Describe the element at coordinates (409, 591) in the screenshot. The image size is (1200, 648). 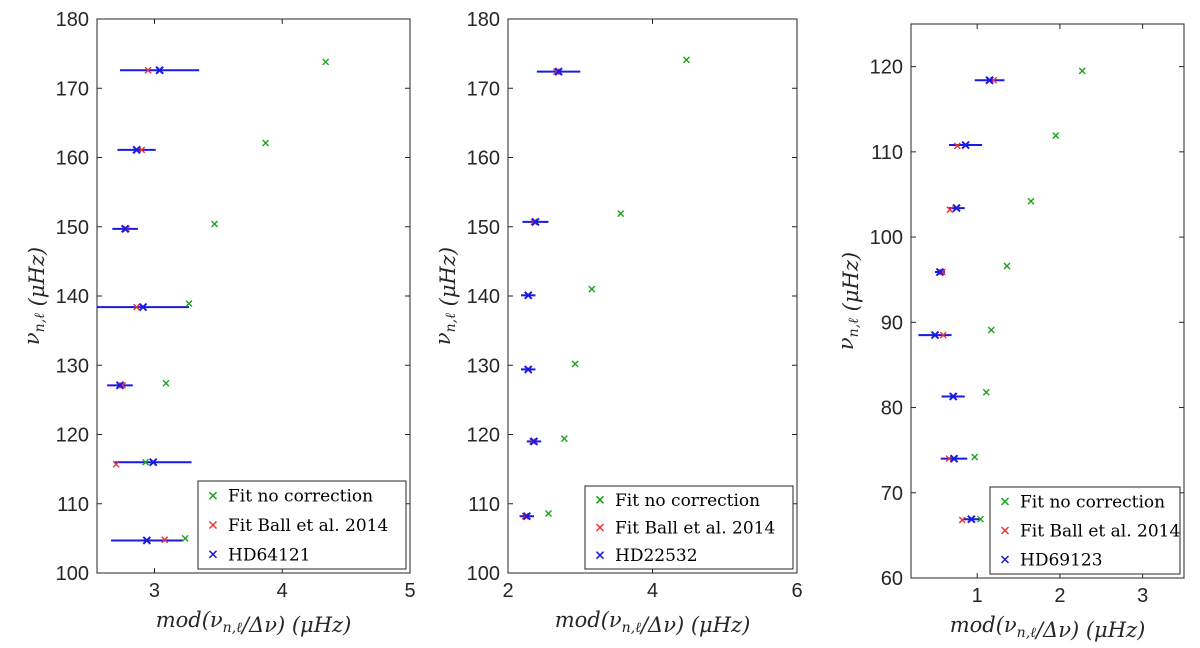
I see `x-tick-label: 5` at that location.